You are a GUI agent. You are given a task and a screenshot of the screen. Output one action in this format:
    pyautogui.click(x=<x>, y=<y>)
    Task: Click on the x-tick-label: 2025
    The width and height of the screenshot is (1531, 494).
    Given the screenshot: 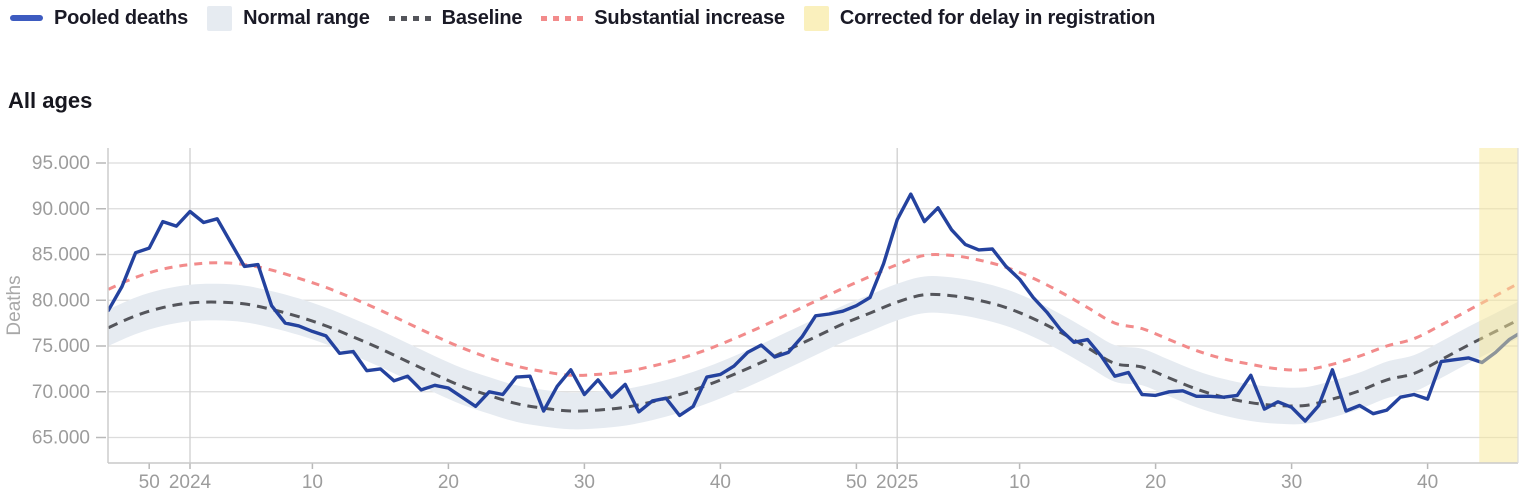 What is the action you would take?
    pyautogui.click(x=897, y=482)
    